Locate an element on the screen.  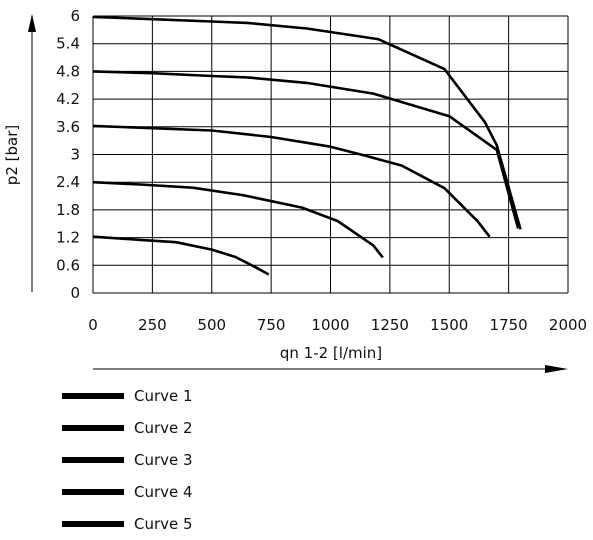
y-tick-label: 6 is located at coordinates (75, 16).